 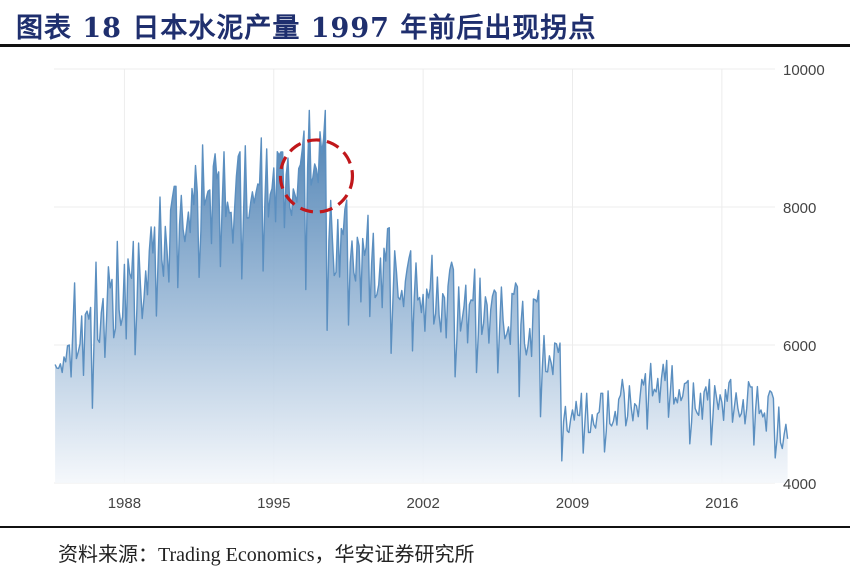 What do you see at coordinates (124, 503) in the screenshot?
I see `x-tick-label: 1988` at bounding box center [124, 503].